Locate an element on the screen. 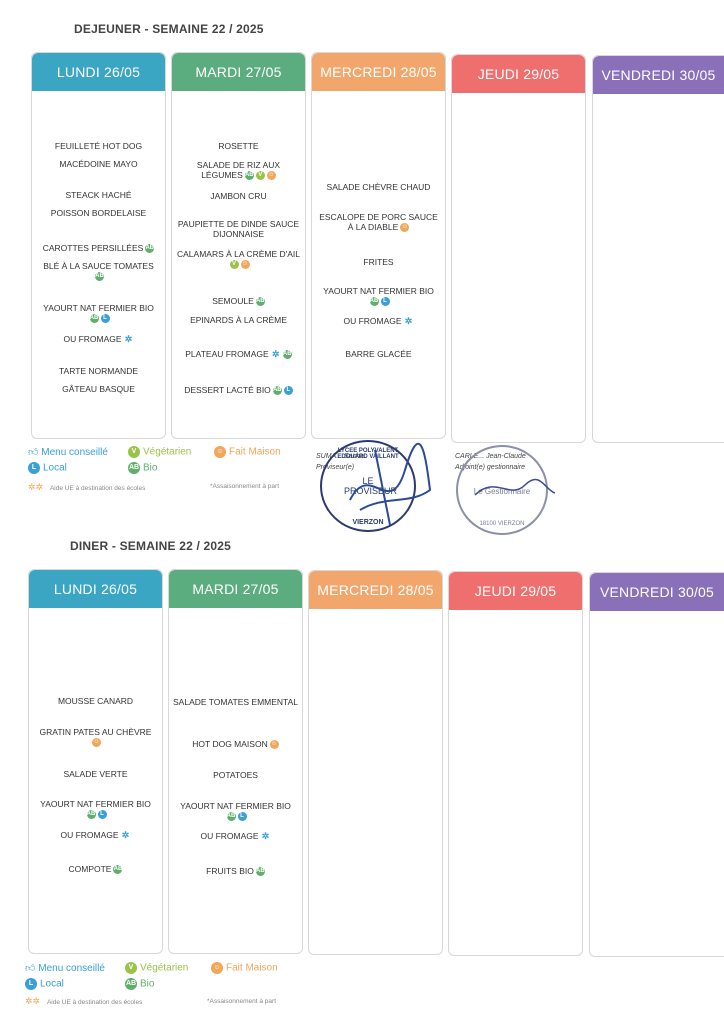 The height and width of the screenshot is (1024, 724). dinner-day-header-friday: VENDREDI 30/05 is located at coordinates (657, 592).